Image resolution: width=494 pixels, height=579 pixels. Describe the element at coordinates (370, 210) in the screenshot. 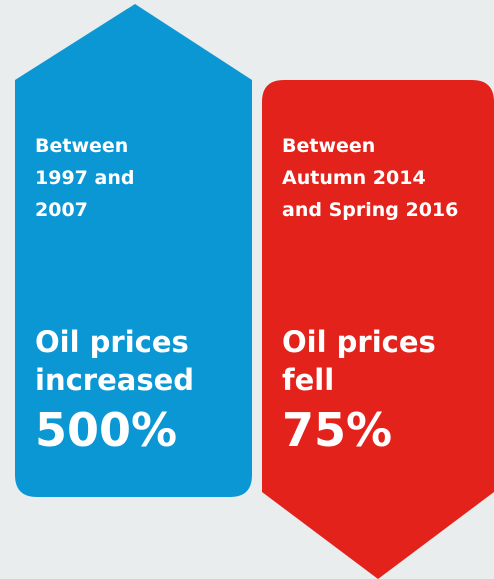

I see `period-line: and Spring 2016` at that location.